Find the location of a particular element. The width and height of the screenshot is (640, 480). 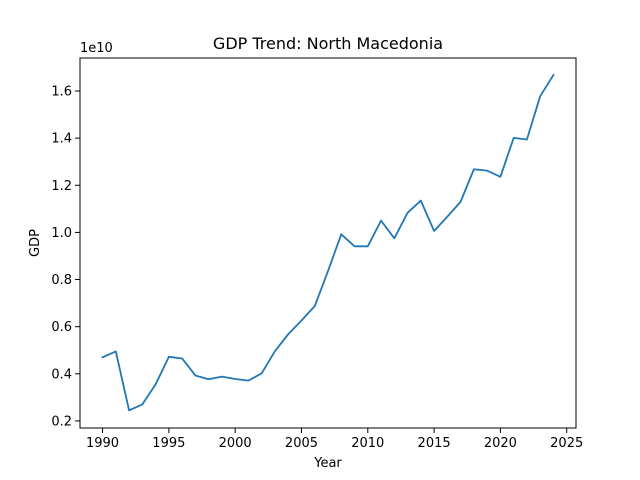

y-tick-label: 1.4 is located at coordinates (61, 139).